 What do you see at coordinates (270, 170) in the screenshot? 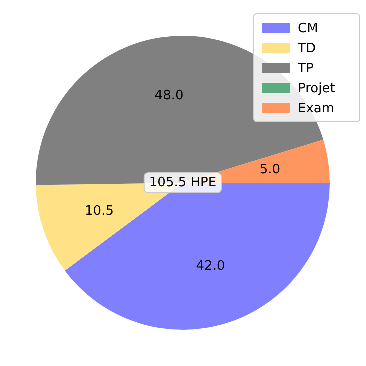
I see `data-label: 5.0` at bounding box center [270, 170].